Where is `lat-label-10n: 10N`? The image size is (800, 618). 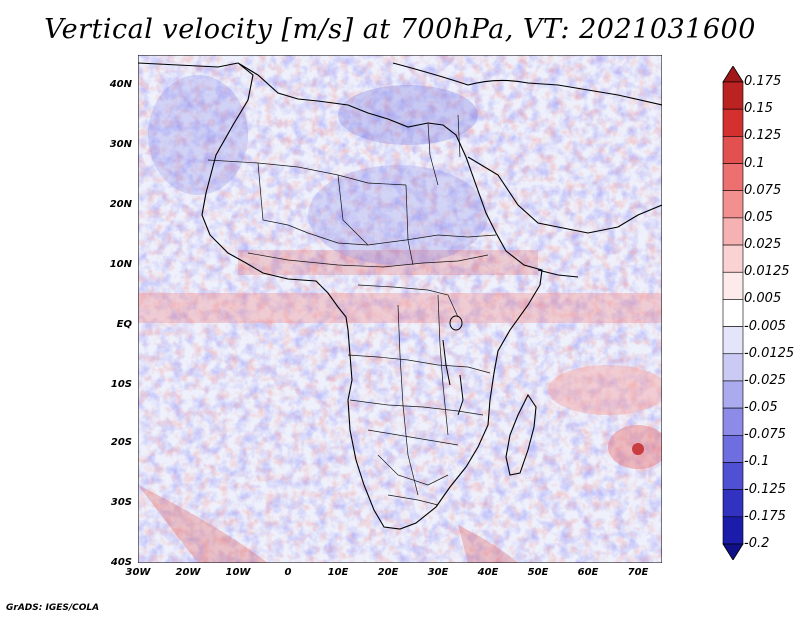
lat-label-10n: 10N is located at coordinates (120, 264).